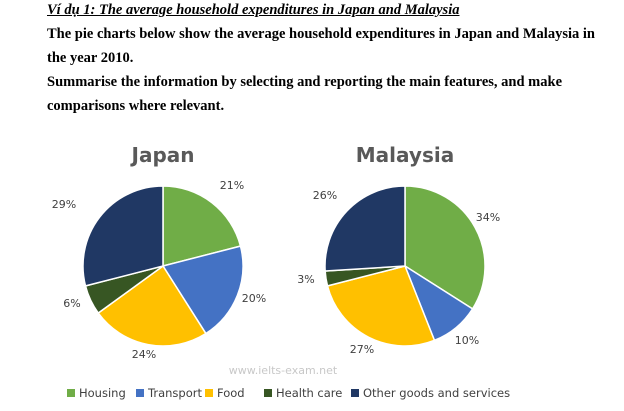 The height and width of the screenshot is (411, 624). I want to click on data-label: 24%, so click(144, 354).